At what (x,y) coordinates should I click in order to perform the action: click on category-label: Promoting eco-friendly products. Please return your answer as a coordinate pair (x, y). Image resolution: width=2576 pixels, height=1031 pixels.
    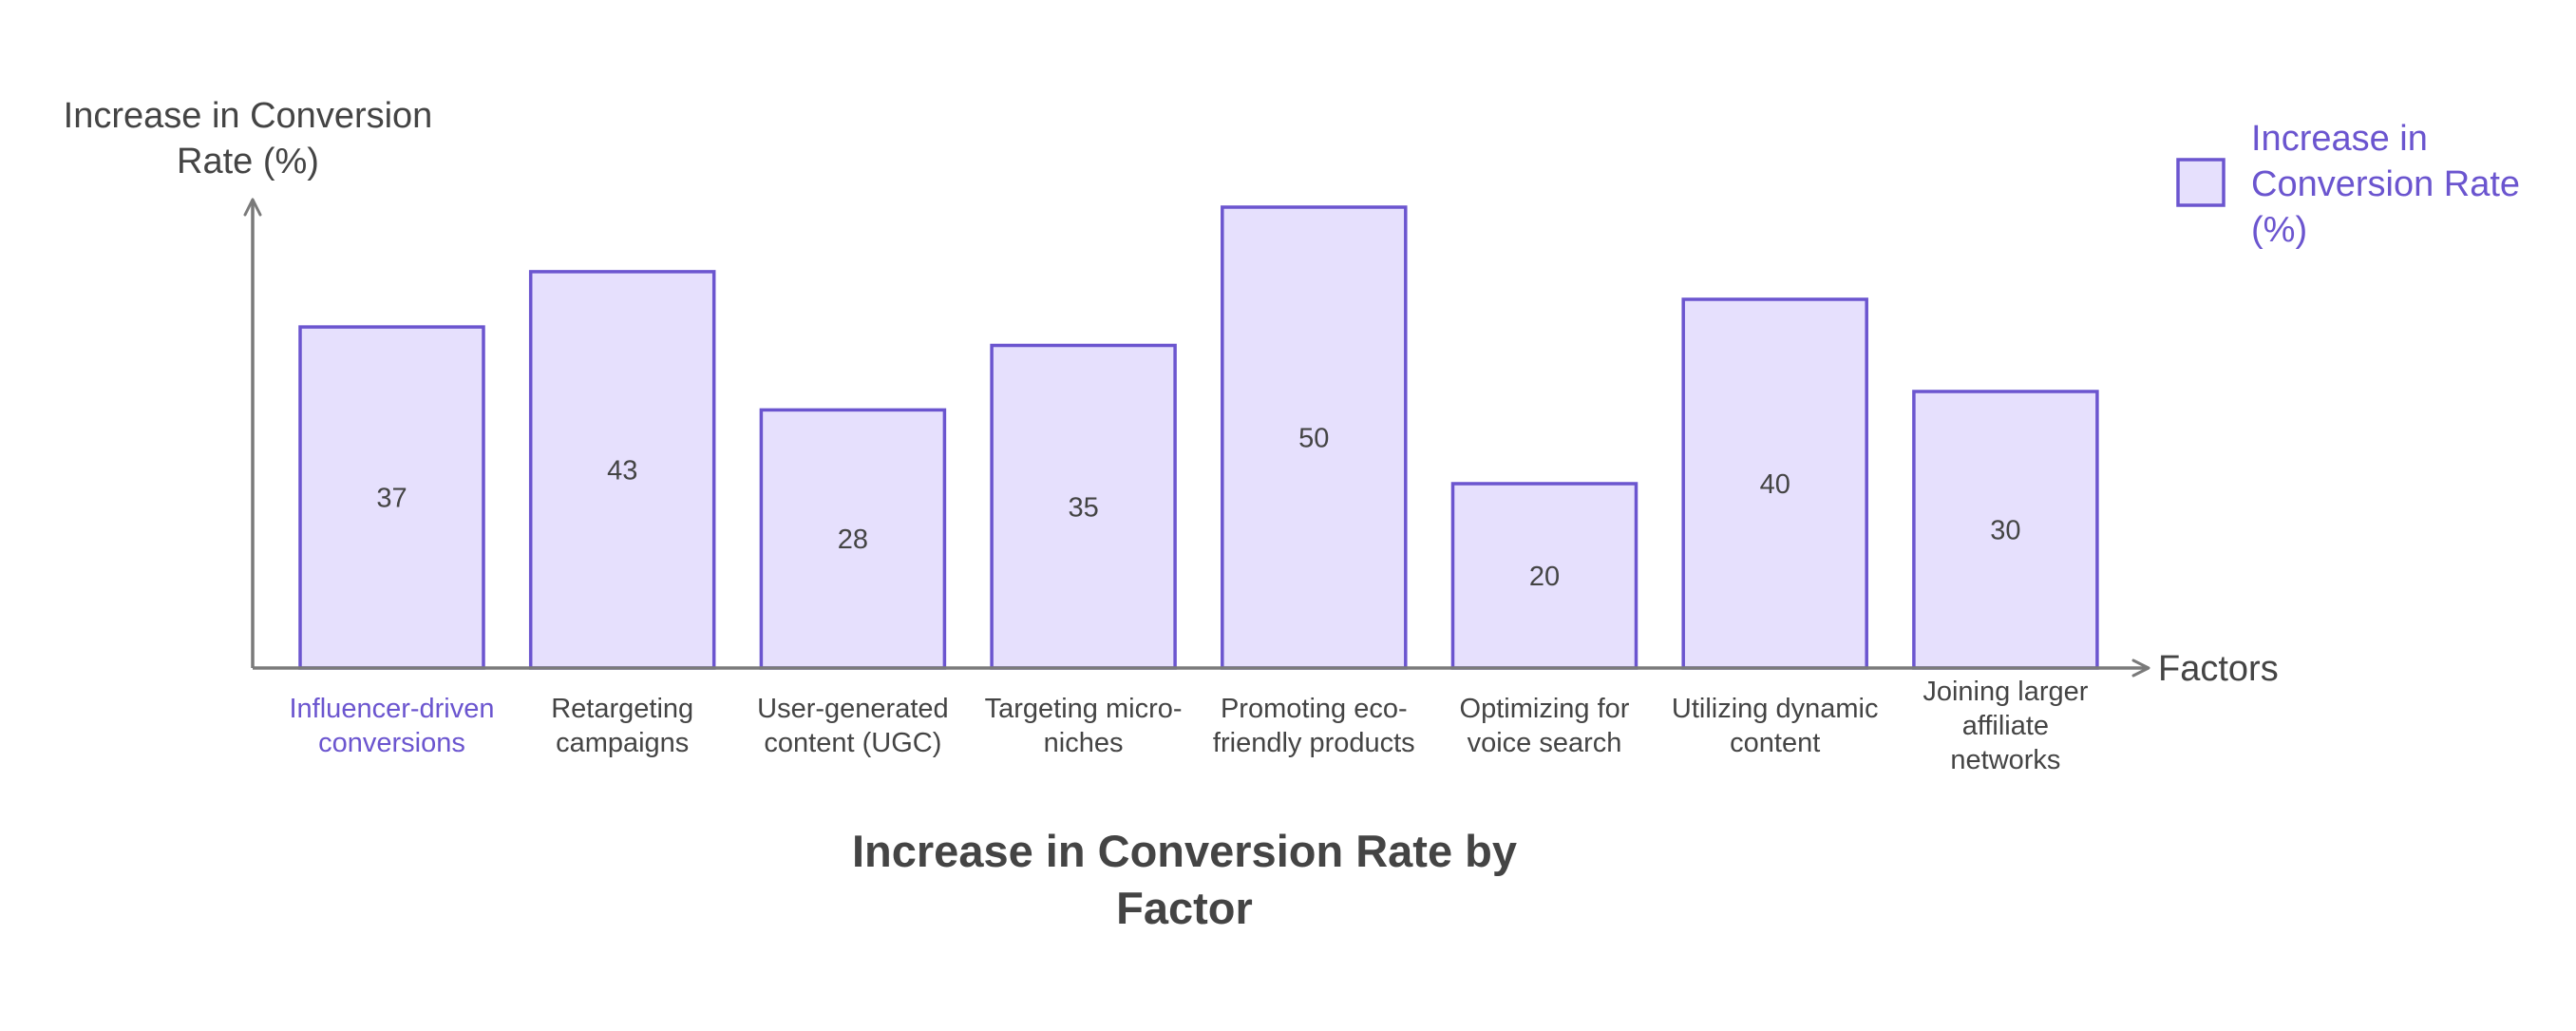
    Looking at the image, I should click on (1314, 726).